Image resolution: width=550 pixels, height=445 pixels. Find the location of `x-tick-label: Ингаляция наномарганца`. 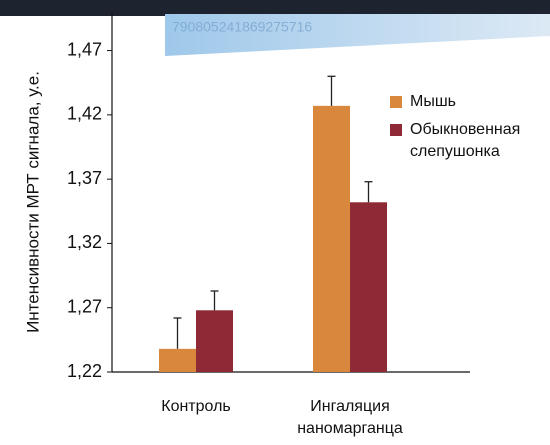

x-tick-label: Ингаляция наномарганца is located at coordinates (350, 417).